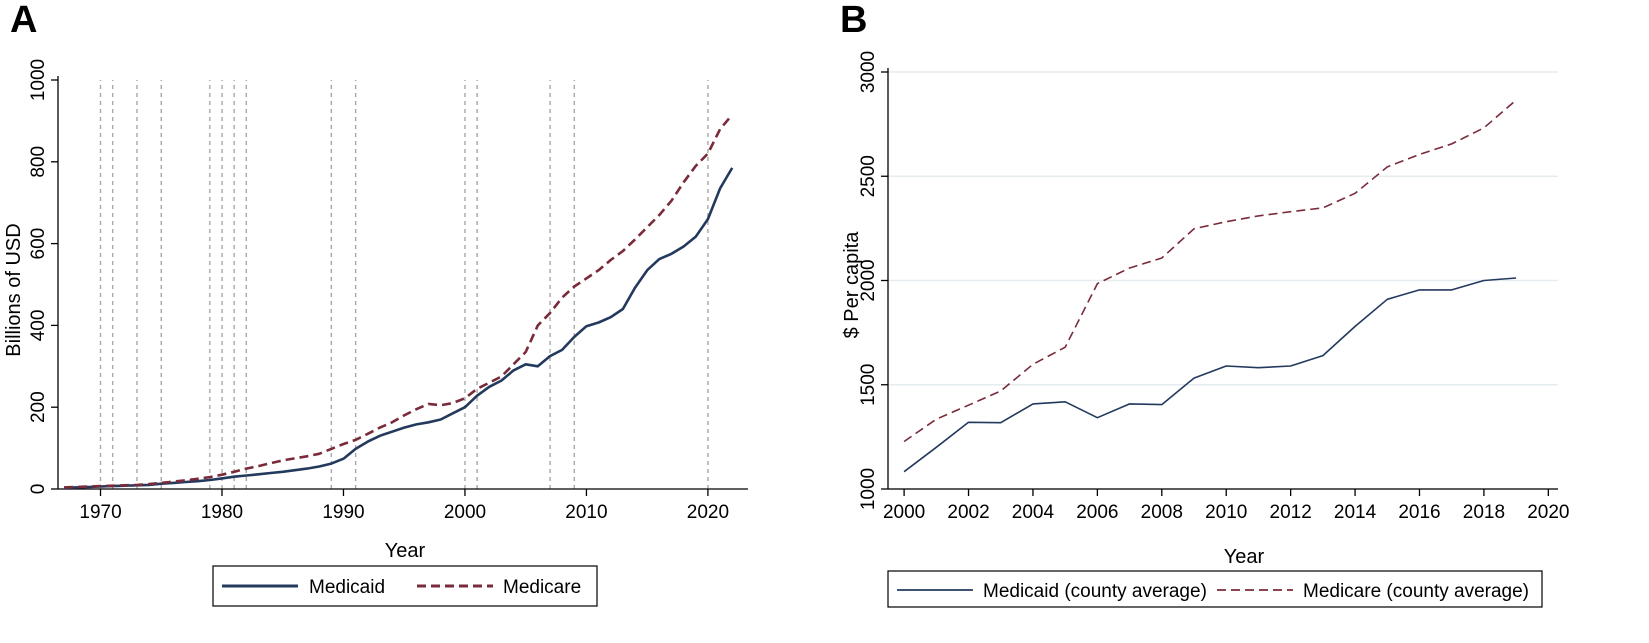 The image size is (1649, 643). Describe the element at coordinates (542, 587) in the screenshot. I see `panel-a-legend-medicare-label: Medicare` at that location.